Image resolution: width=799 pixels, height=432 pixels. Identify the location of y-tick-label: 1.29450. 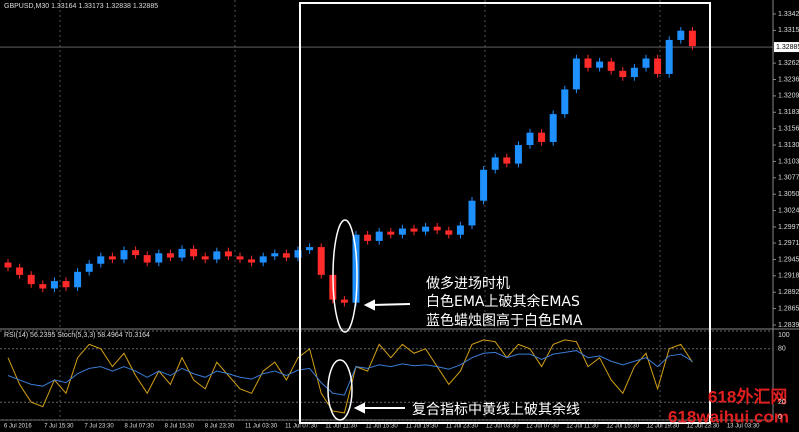
(788, 259).